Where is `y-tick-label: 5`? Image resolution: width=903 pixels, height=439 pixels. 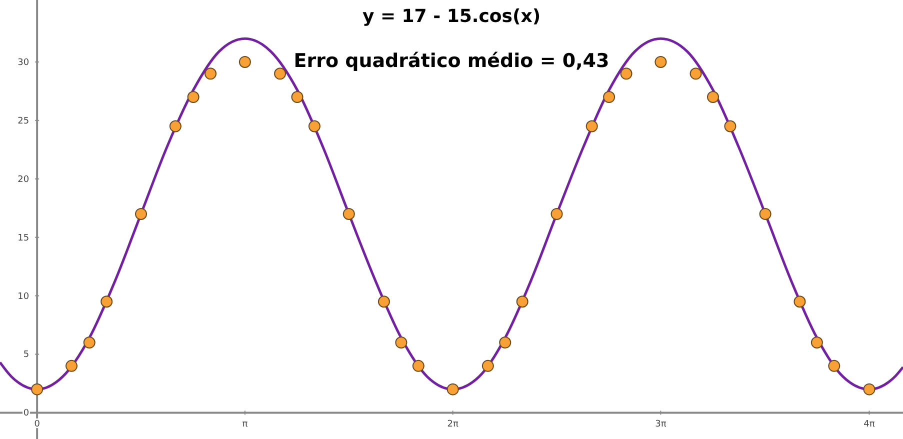 y-tick-label: 5 is located at coordinates (26, 355).